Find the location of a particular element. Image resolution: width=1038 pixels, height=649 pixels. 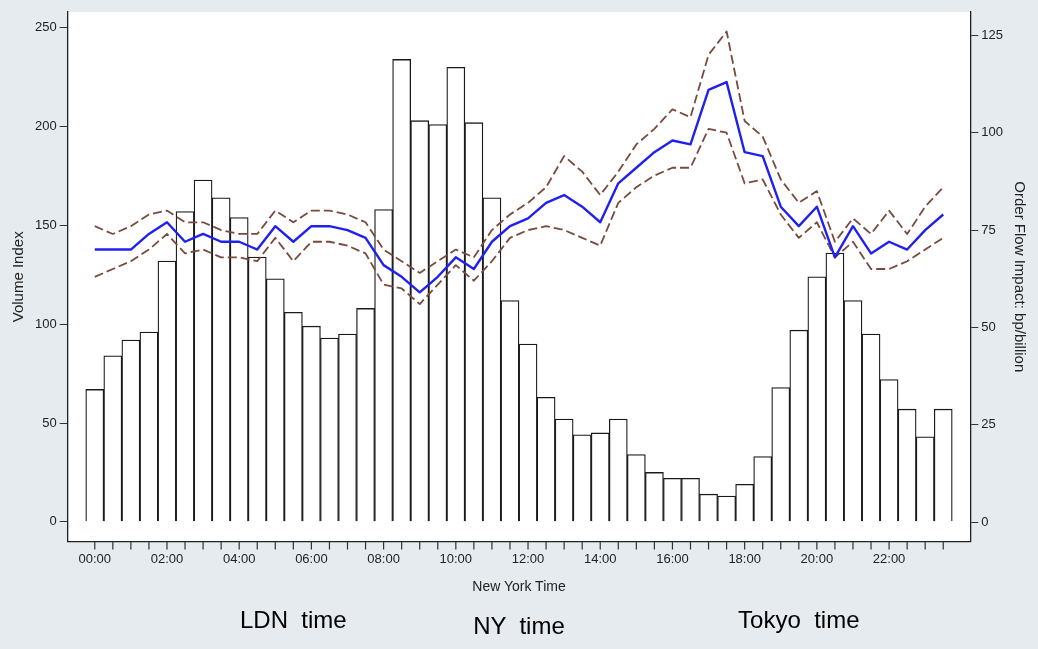

y2-axis-title: Order Flow Impact: bp/billion is located at coordinates (1020, 277).